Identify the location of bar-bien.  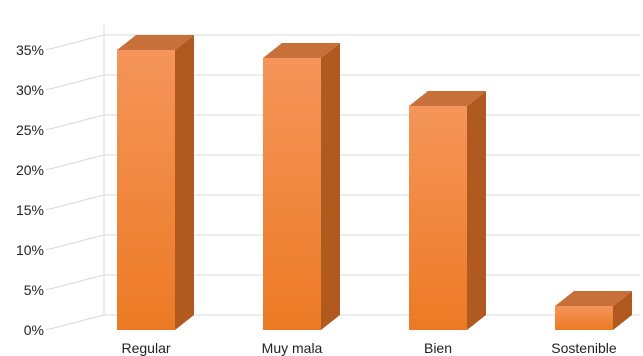
(447, 210).